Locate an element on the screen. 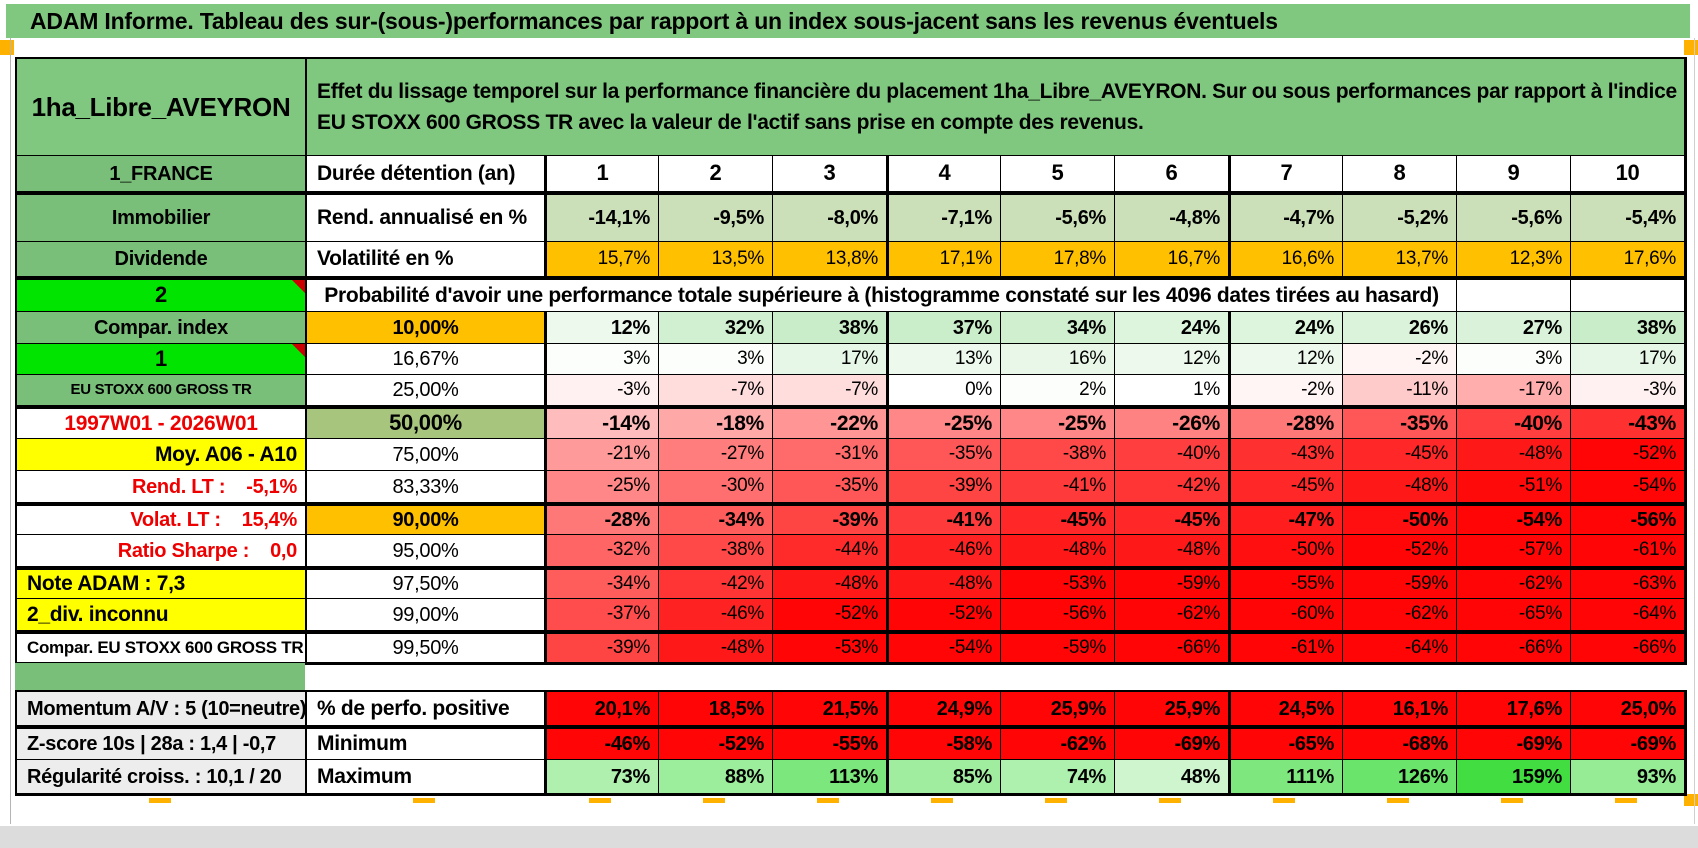  matrix-value-cell: -38% is located at coordinates (716, 551).